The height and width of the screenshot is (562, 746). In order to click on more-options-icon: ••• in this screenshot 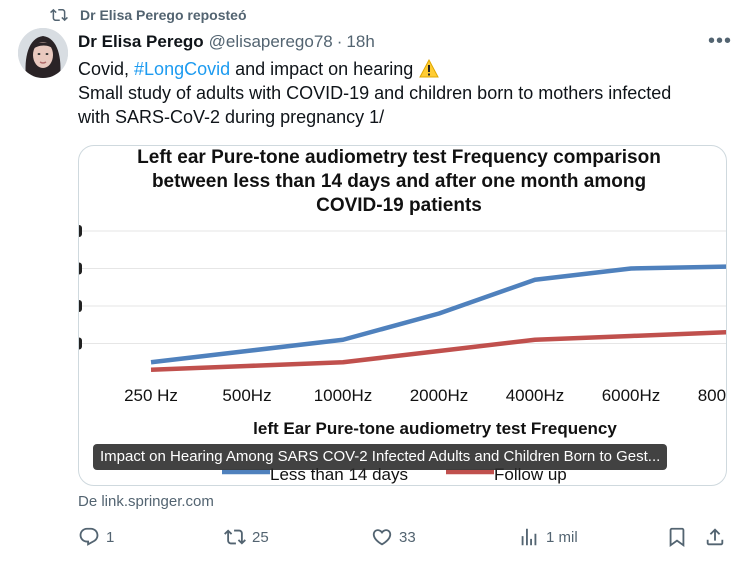, I will do `click(719, 41)`.